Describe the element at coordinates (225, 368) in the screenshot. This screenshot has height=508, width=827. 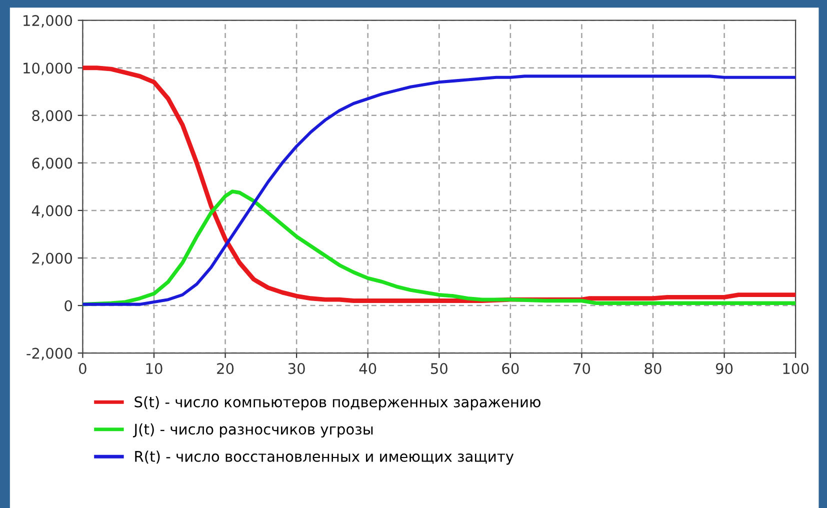
I see `x-tick-label: 20` at that location.